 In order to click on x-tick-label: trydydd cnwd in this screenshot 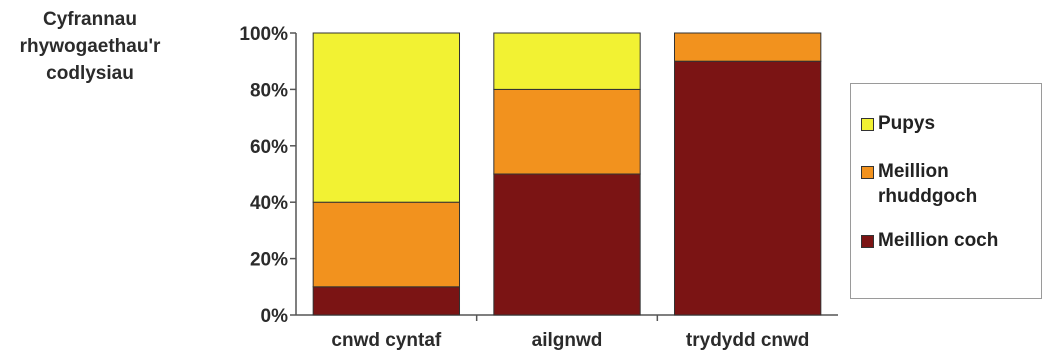, I will do `click(748, 340)`.